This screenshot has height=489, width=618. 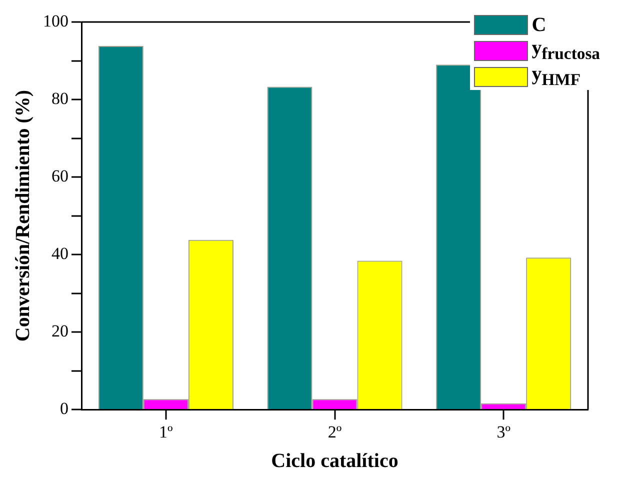 What do you see at coordinates (566, 50) in the screenshot?
I see `legend-label: y$_{fructosa}$` at bounding box center [566, 50].